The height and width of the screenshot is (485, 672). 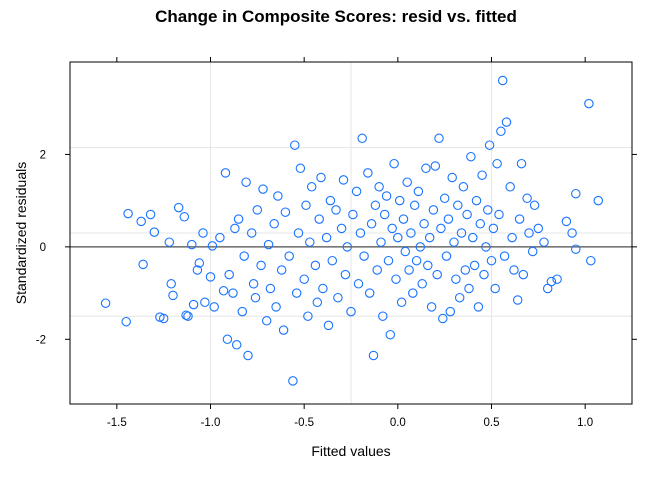 What do you see at coordinates (43, 248) in the screenshot?
I see `y-tick-label: 0` at bounding box center [43, 248].